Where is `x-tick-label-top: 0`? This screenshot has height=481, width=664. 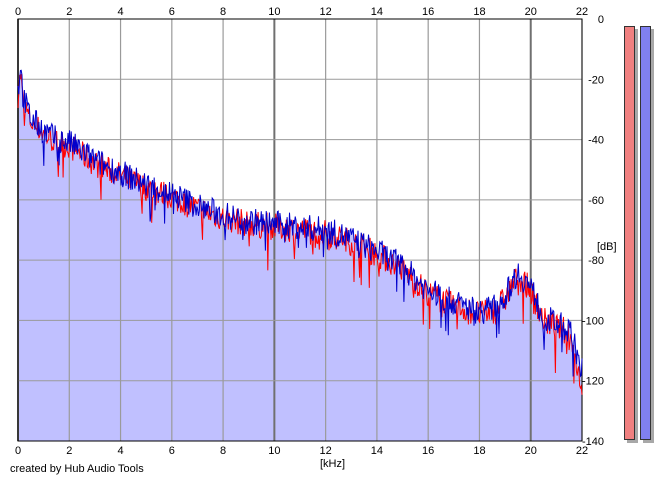 x-tick-label-top: 0 is located at coordinates (18, 12).